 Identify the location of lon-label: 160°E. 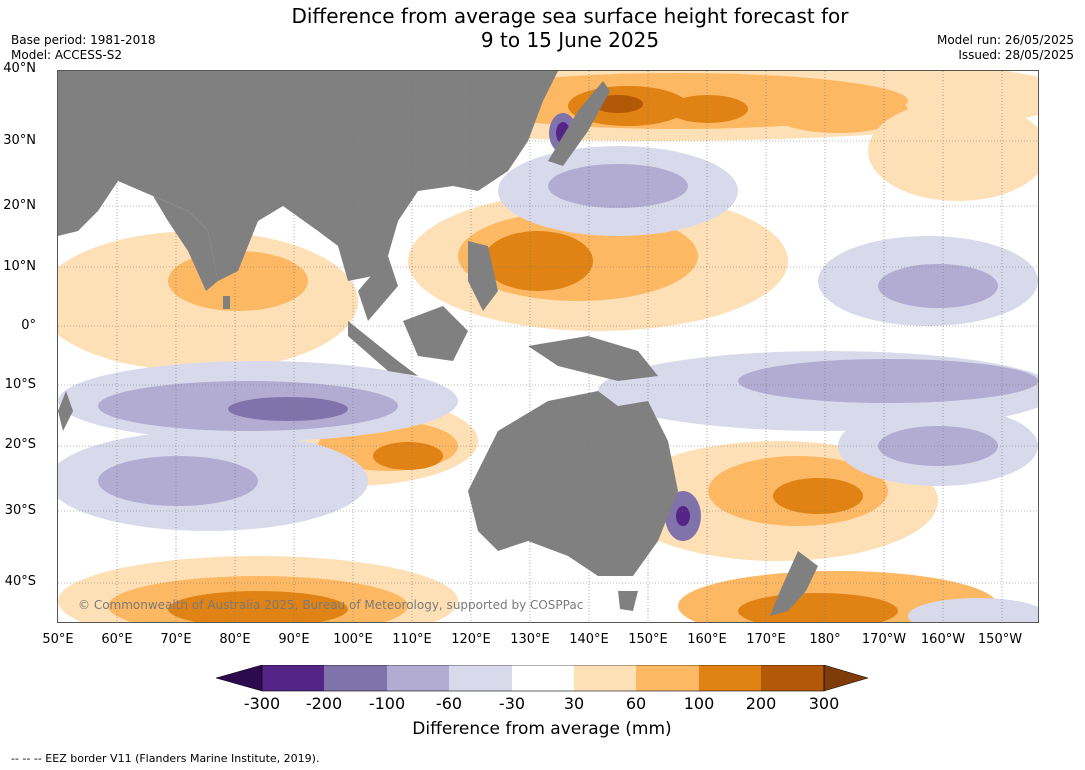
(707, 639).